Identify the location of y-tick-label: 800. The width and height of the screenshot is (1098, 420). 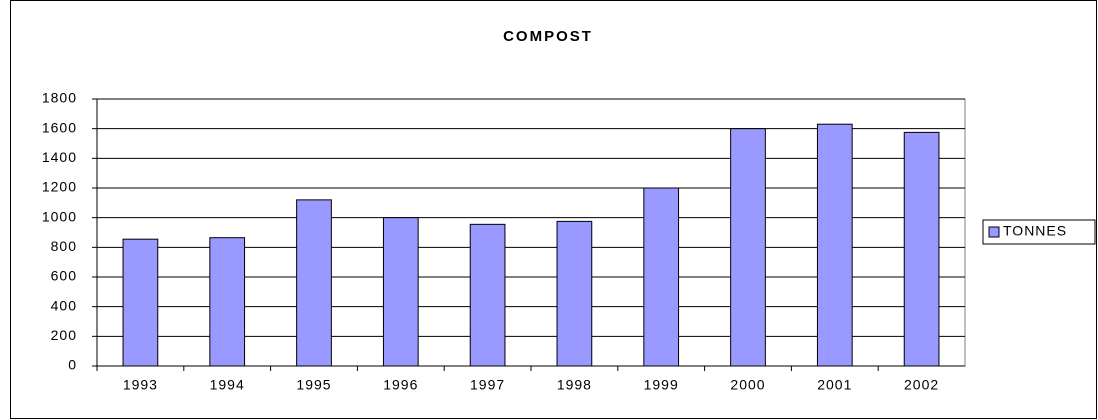
(64, 246).